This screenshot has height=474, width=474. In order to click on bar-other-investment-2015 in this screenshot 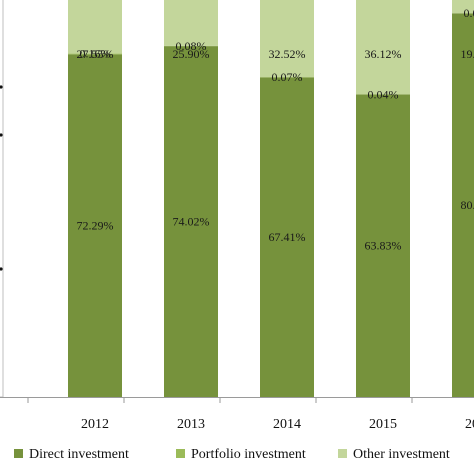, I will do `click(383, 47)`.